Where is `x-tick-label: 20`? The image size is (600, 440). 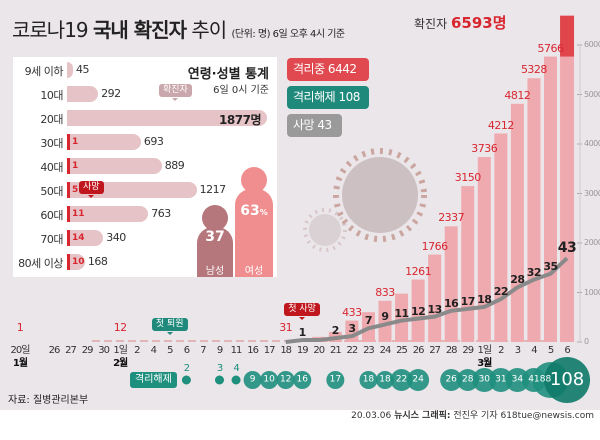
x-tick-label: 20 is located at coordinates (319, 350).